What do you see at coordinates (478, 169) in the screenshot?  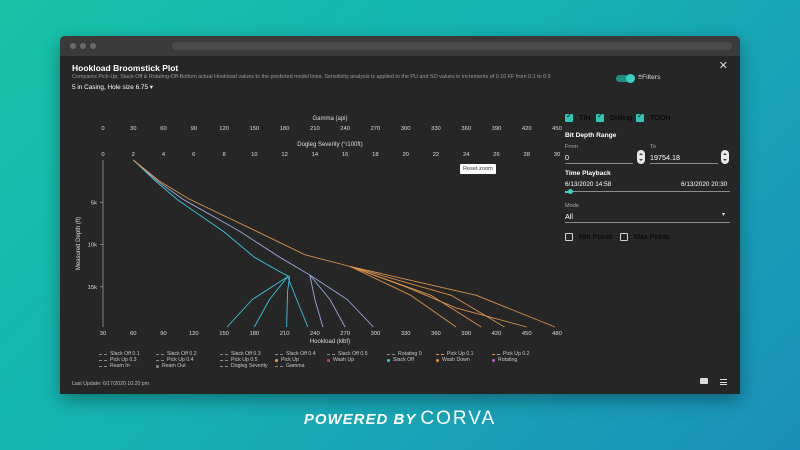 I see `reset-zoom-button: Reset zoom` at bounding box center [478, 169].